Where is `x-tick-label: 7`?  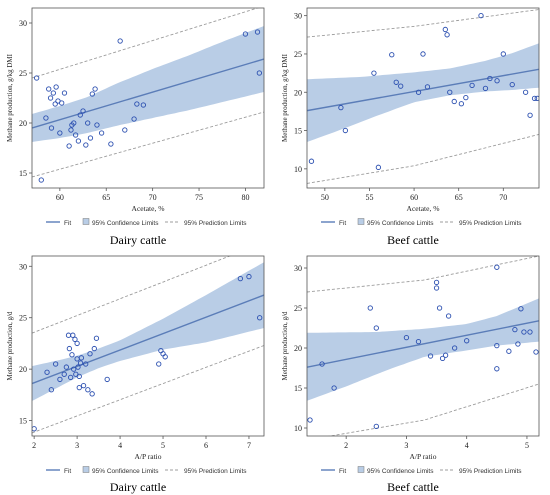 x-tick-label: 7 is located at coordinates (249, 445).